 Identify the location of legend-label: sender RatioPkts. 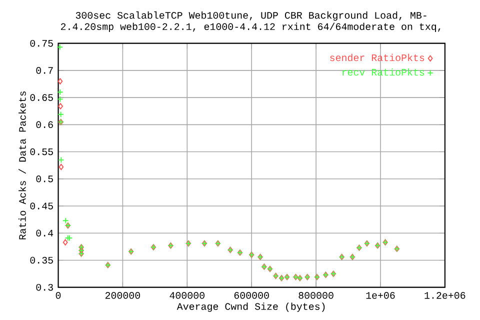
(377, 58).